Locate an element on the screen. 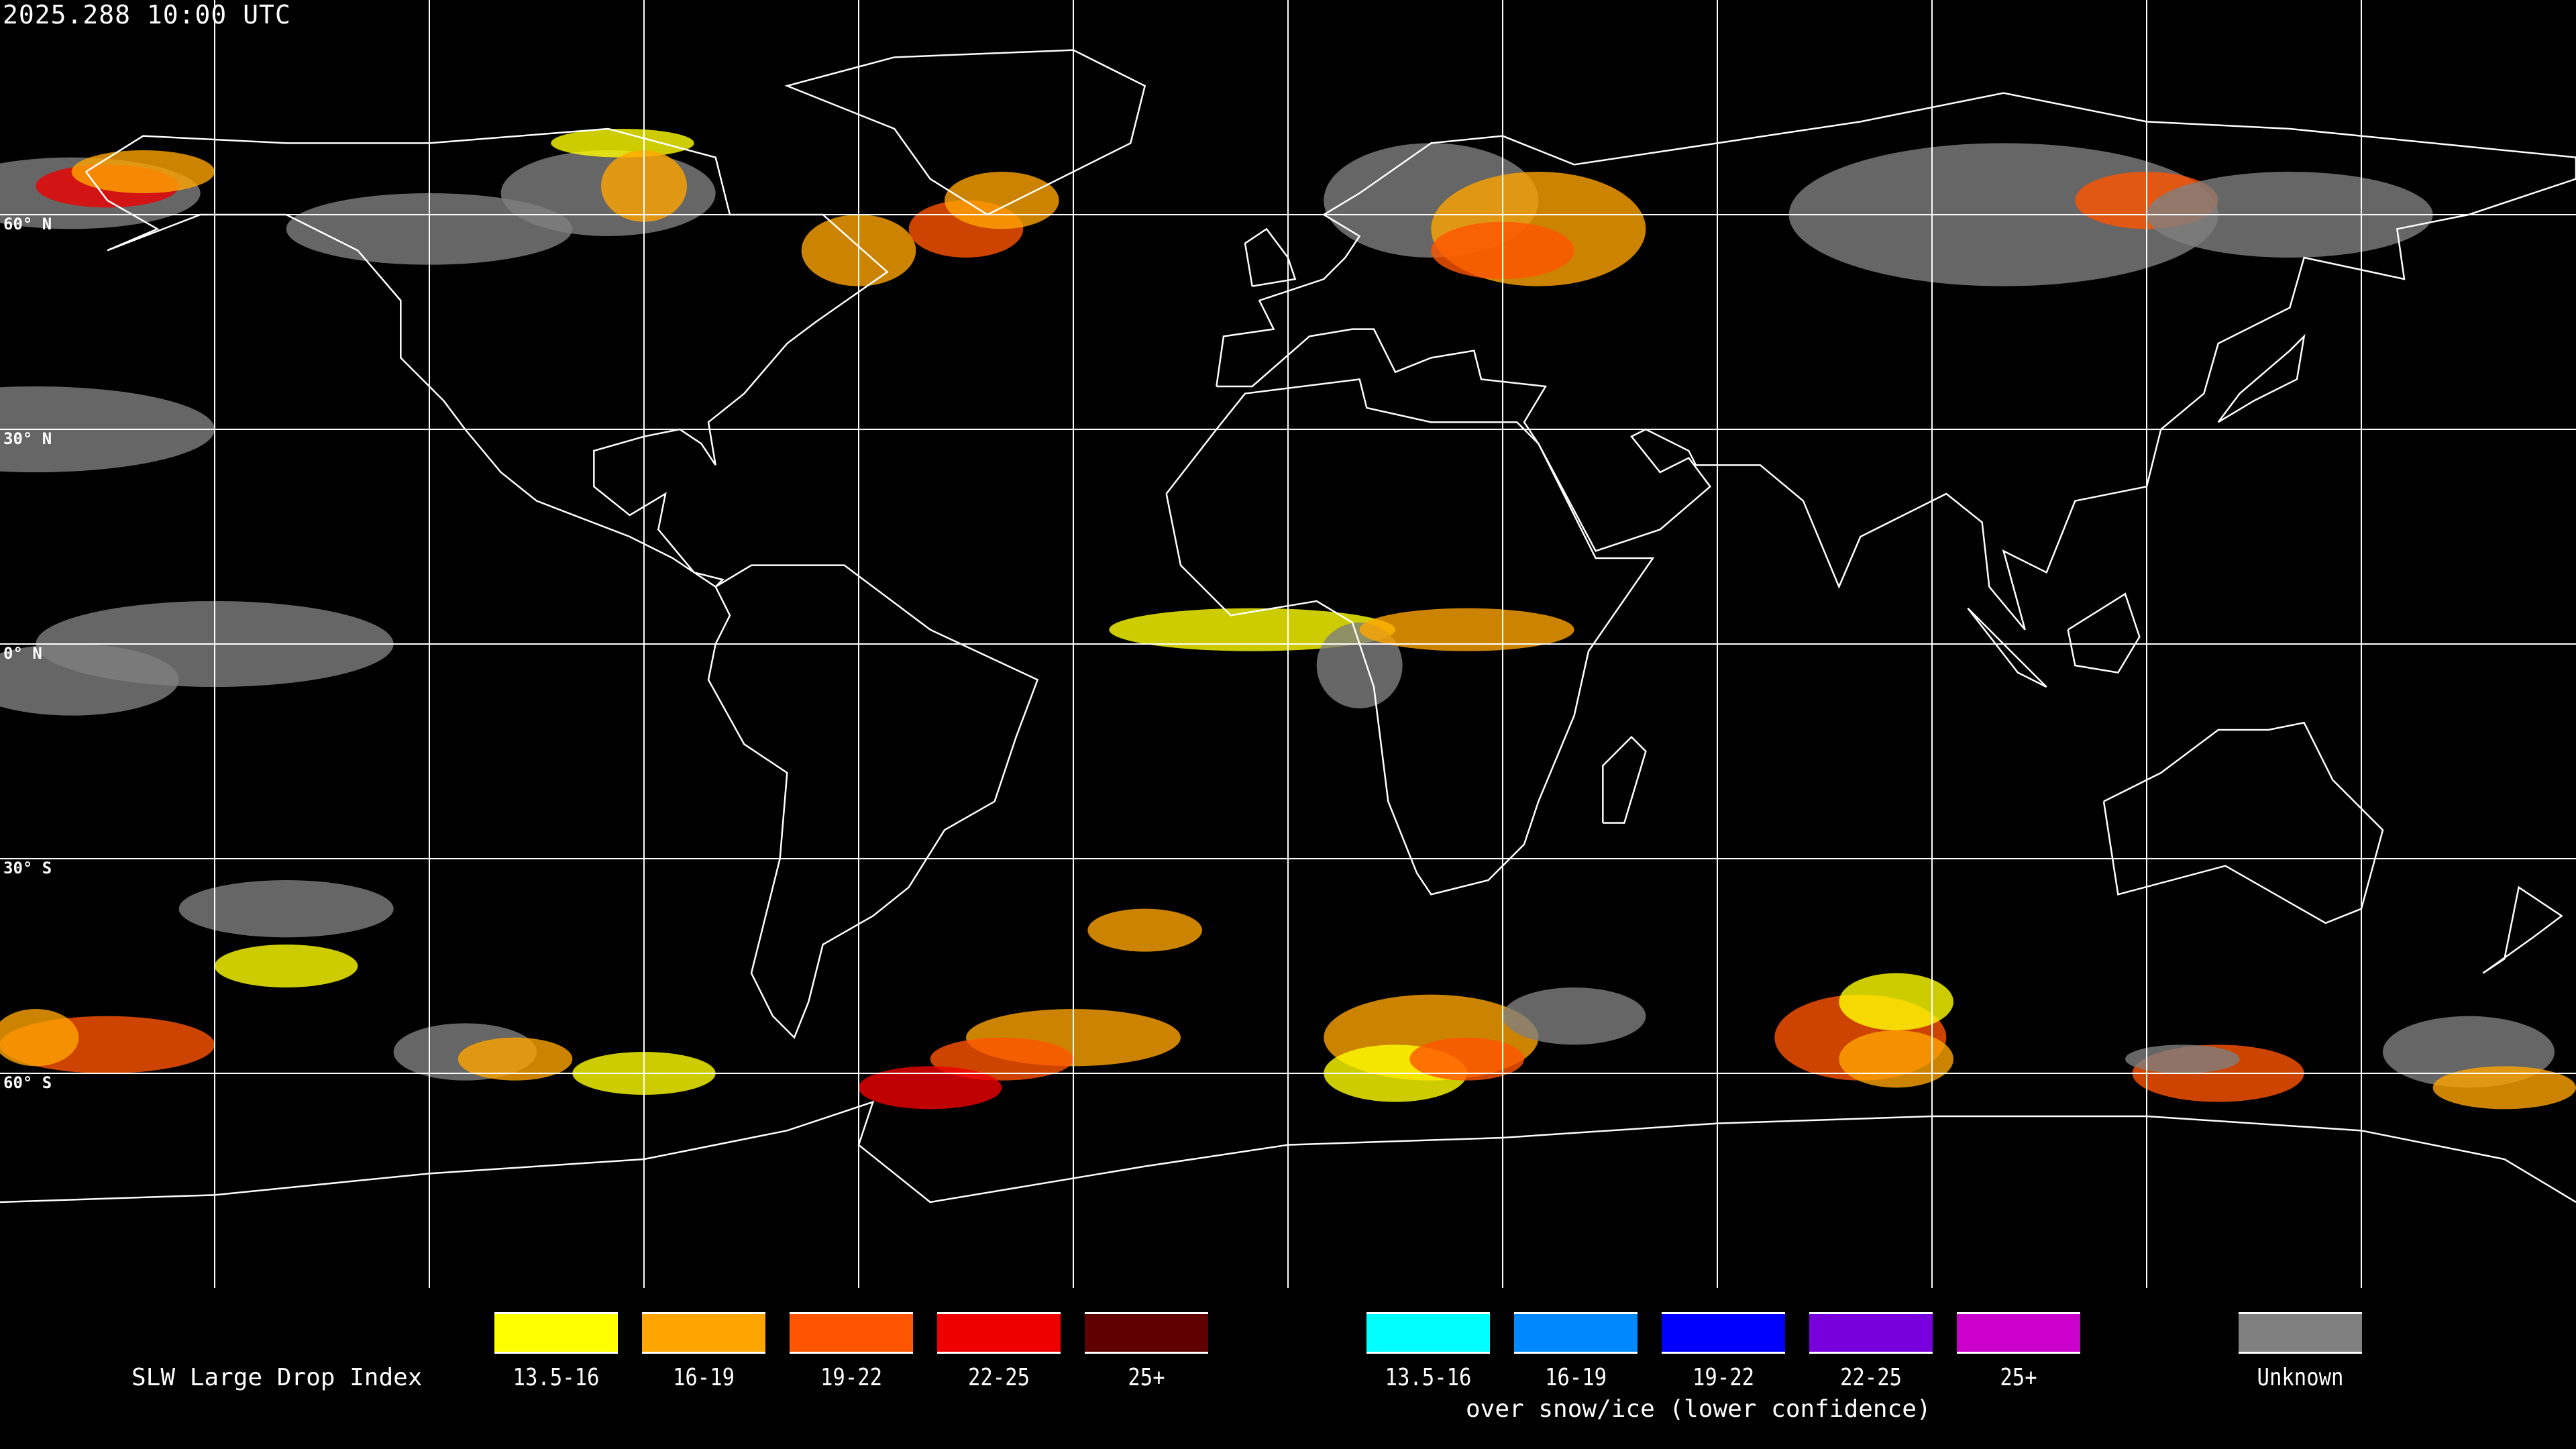 The height and width of the screenshot is (1449, 2576). legend-standard-4-label: 25+ is located at coordinates (1146, 1377).